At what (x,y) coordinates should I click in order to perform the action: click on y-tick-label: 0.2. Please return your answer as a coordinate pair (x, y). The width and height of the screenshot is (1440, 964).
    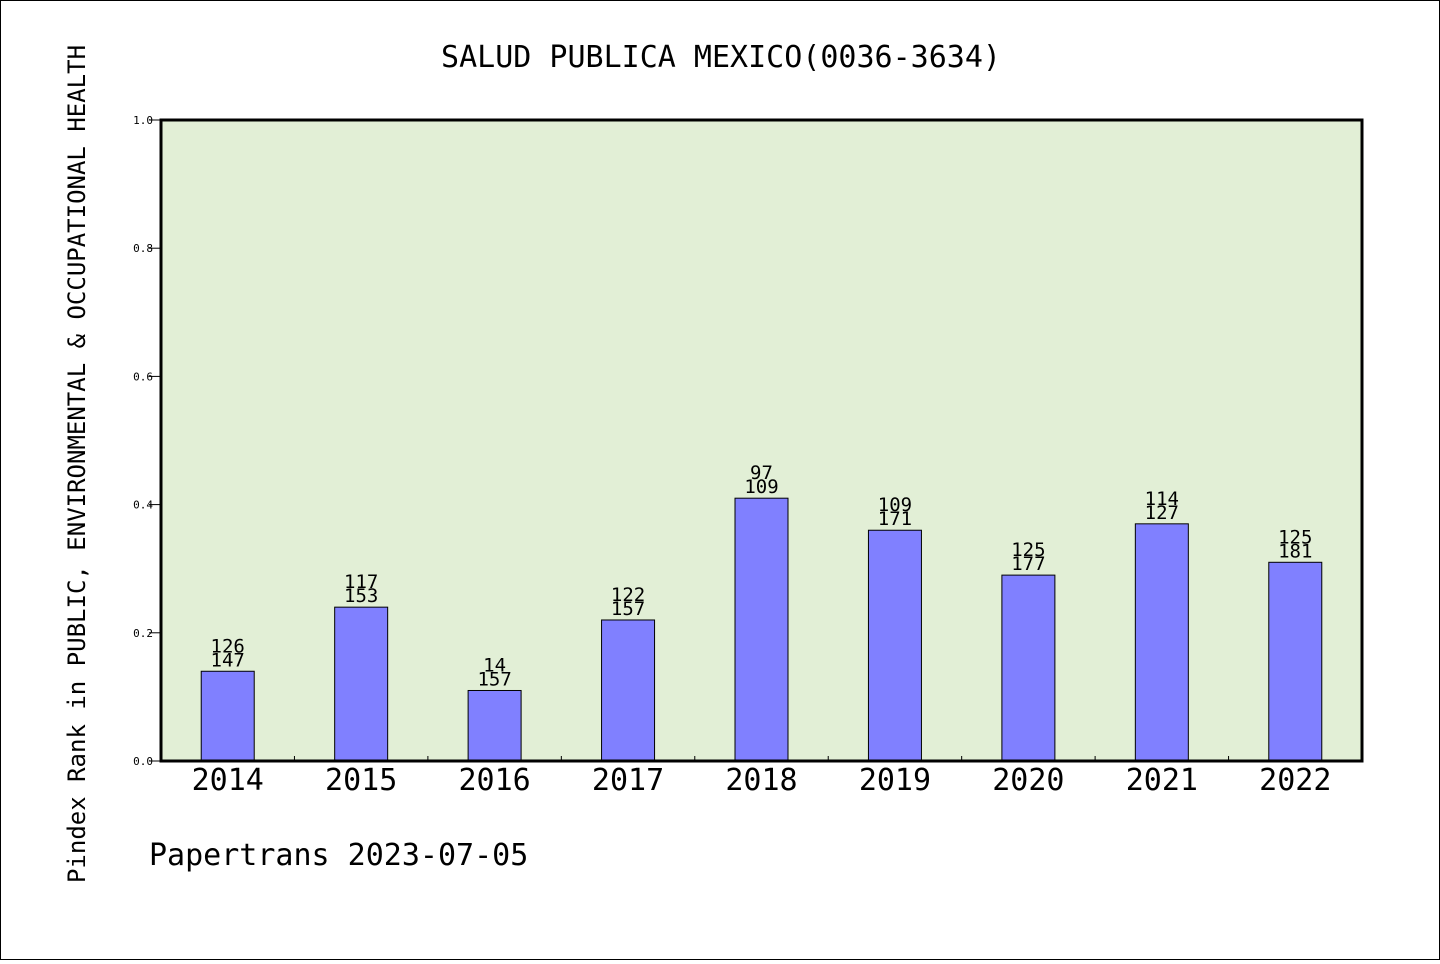
    Looking at the image, I should click on (143, 633).